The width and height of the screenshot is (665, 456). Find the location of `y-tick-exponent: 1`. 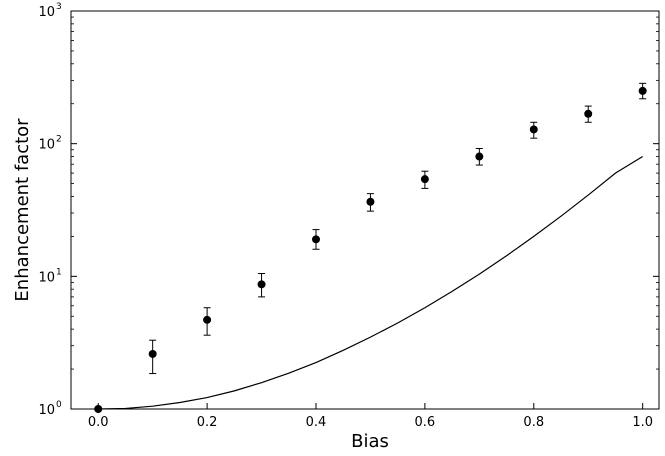

y-tick-exponent: 1 is located at coordinates (59, 272).